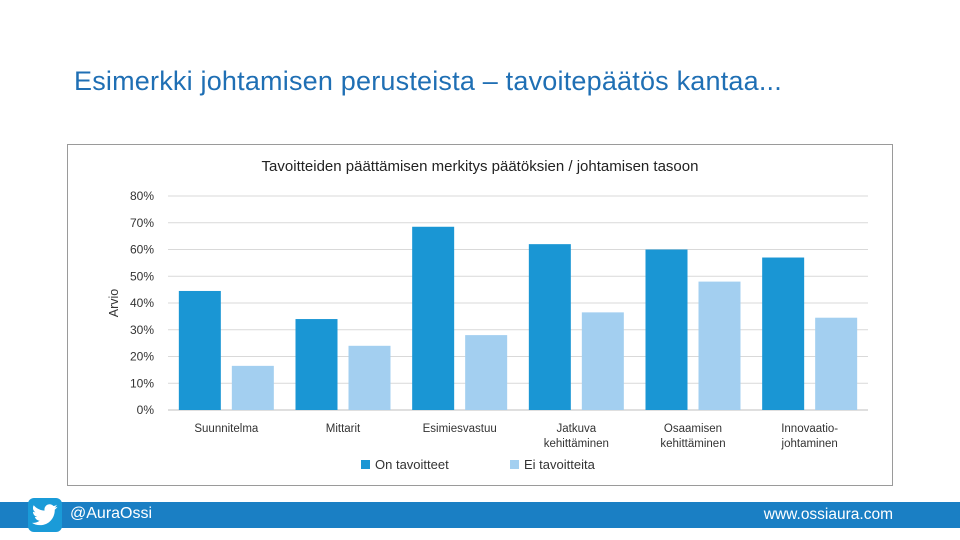 The image size is (960, 540). Describe the element at coordinates (111, 513) in the screenshot. I see `twitter-handle: @AuraOssi` at that location.